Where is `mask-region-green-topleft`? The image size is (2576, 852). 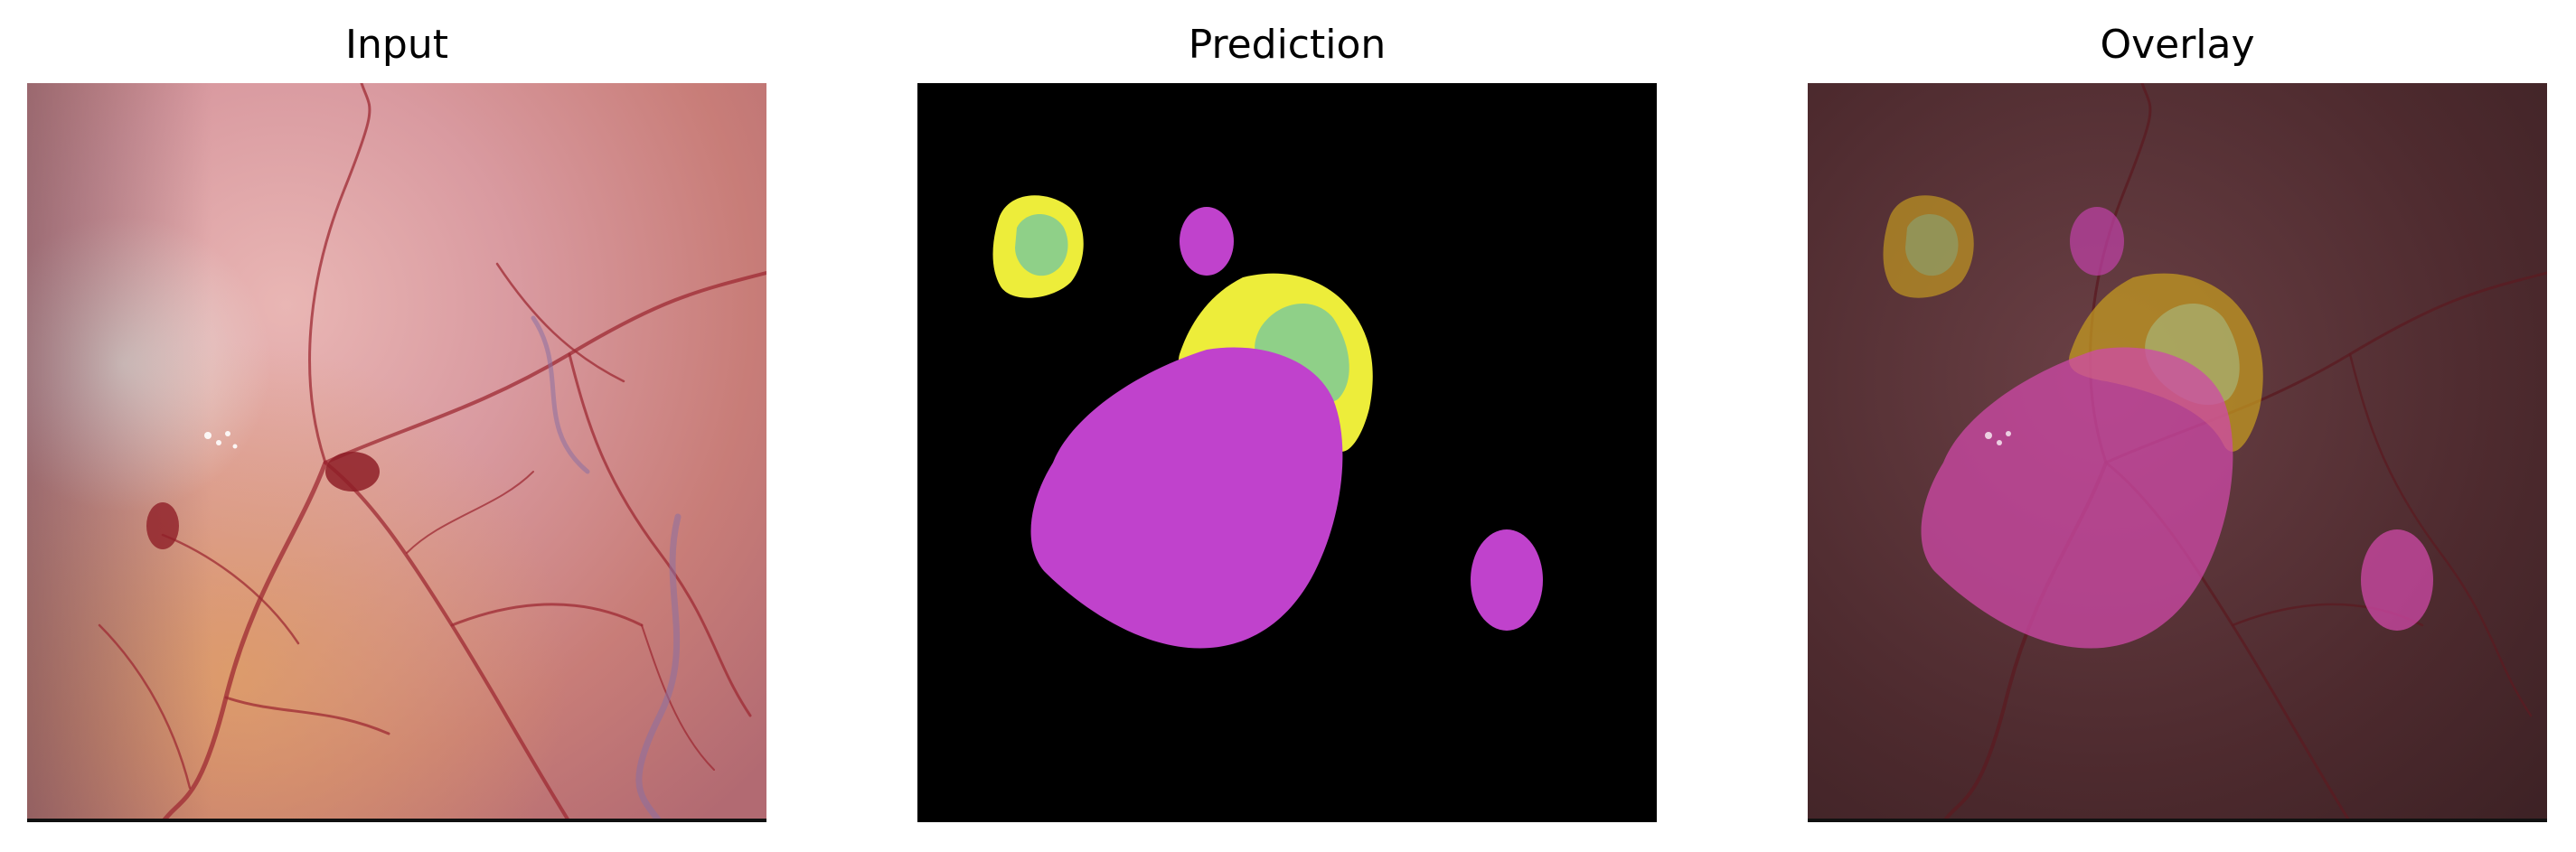 mask-region-green-topleft is located at coordinates (1041, 245).